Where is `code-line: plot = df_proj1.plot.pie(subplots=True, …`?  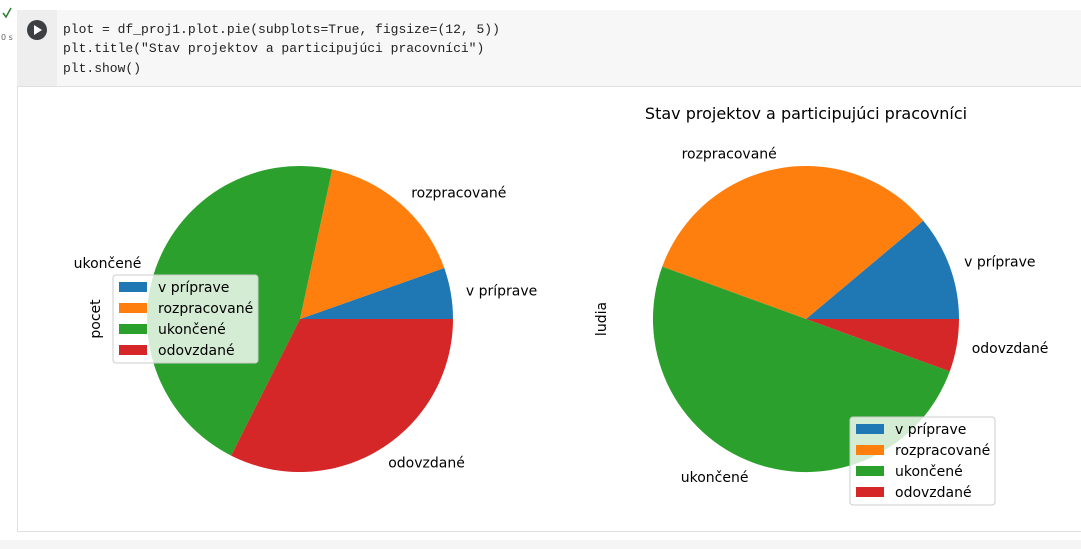
code-line: plot = df_proj1.plot.pie(subplots=True, … is located at coordinates (281, 29).